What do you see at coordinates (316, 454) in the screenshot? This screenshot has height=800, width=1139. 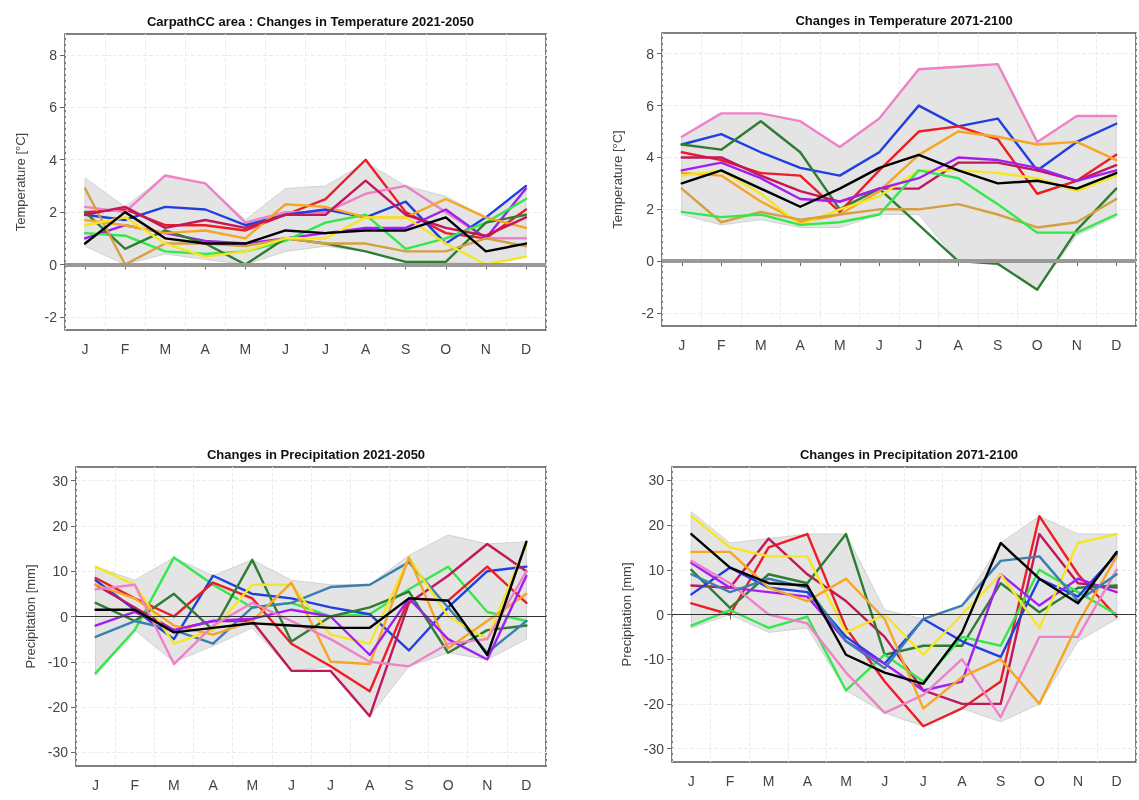 I see `chart-title: Changes in Precipitation 2021-2050` at bounding box center [316, 454].